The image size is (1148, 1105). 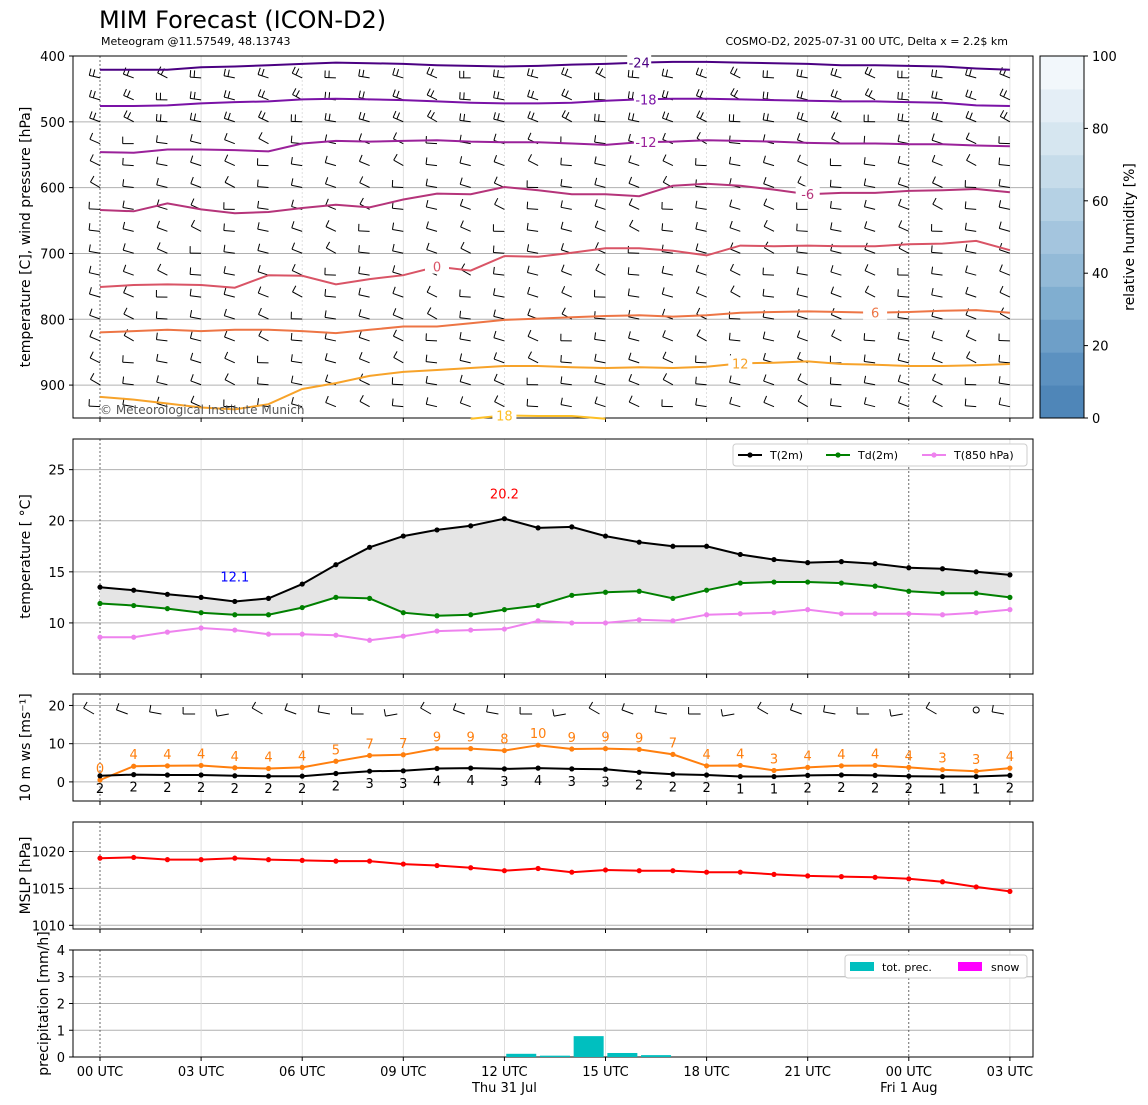 What do you see at coordinates (605, 1072) in the screenshot?
I see `x-tick-label: 15 UTC` at bounding box center [605, 1072].